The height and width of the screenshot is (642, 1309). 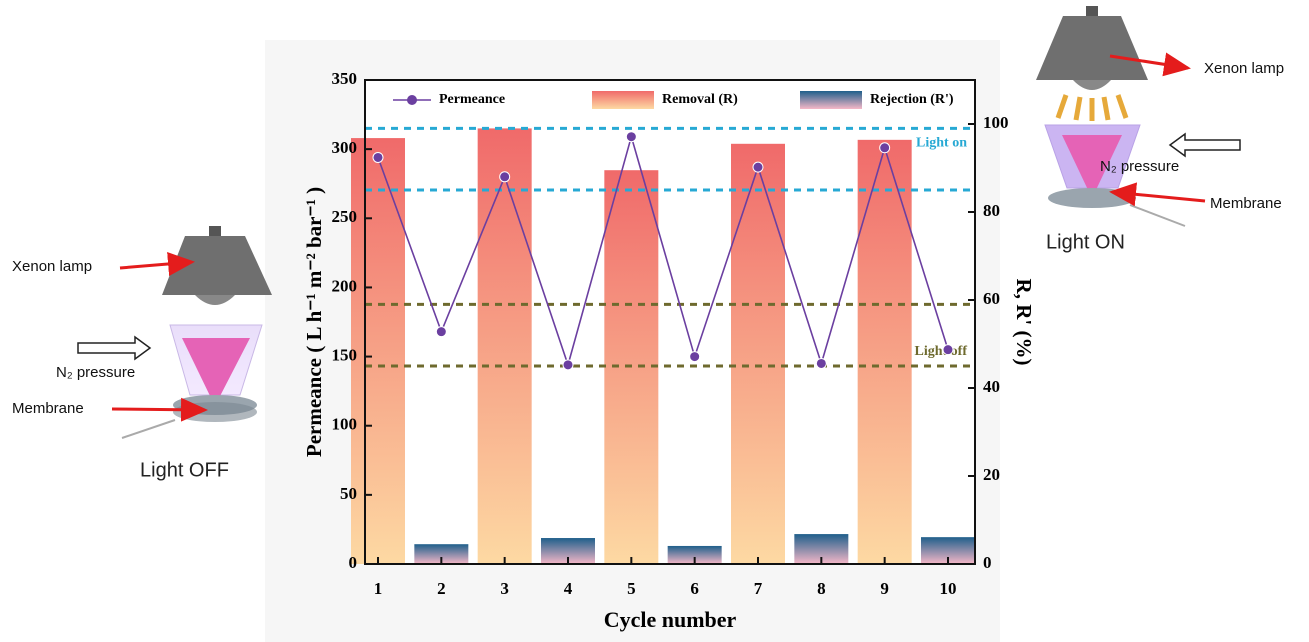 What do you see at coordinates (670, 619) in the screenshot?
I see `x-axis-label: Cycle number` at bounding box center [670, 619].